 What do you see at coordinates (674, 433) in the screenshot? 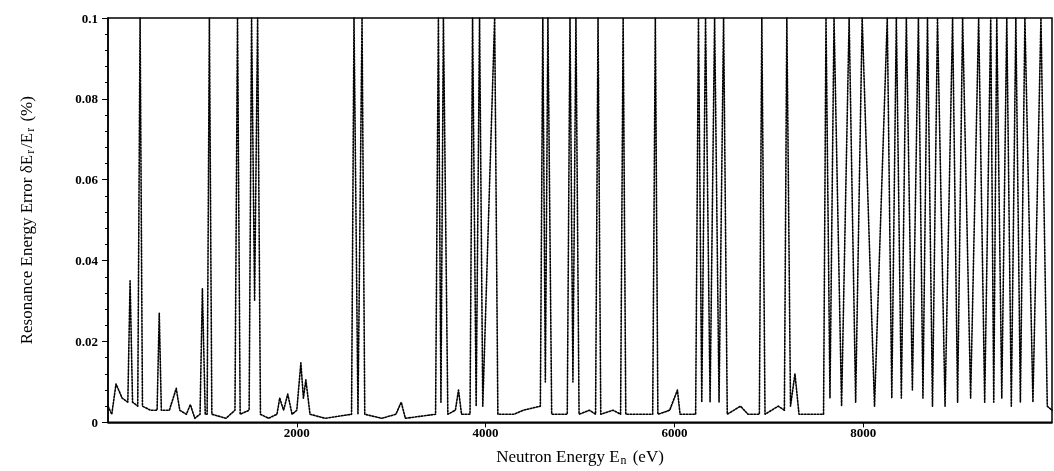
I see `x-tick-label: 6000` at bounding box center [674, 433].